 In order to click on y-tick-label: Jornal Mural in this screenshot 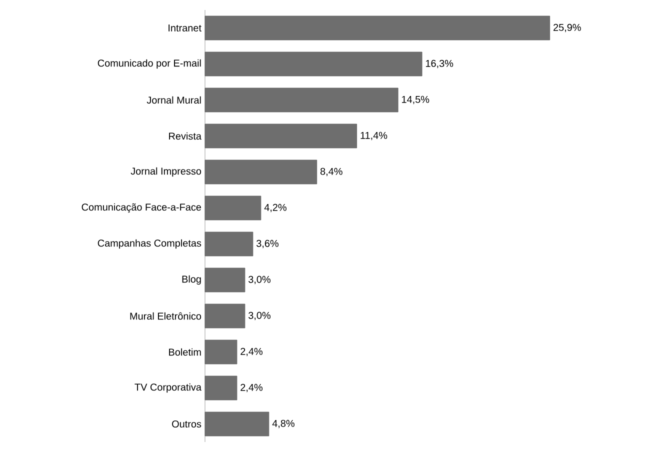, I will do `click(173, 100)`.